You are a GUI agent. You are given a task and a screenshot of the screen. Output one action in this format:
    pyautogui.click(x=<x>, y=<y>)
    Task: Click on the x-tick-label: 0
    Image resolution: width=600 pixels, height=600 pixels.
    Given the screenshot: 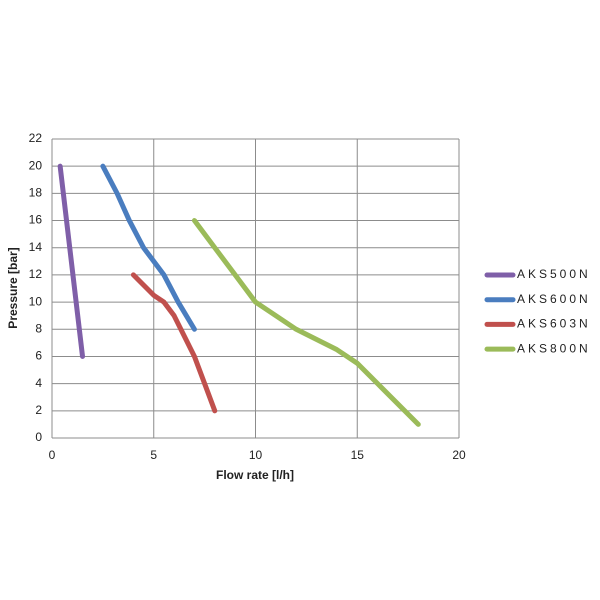 What is the action you would take?
    pyautogui.click(x=52, y=455)
    